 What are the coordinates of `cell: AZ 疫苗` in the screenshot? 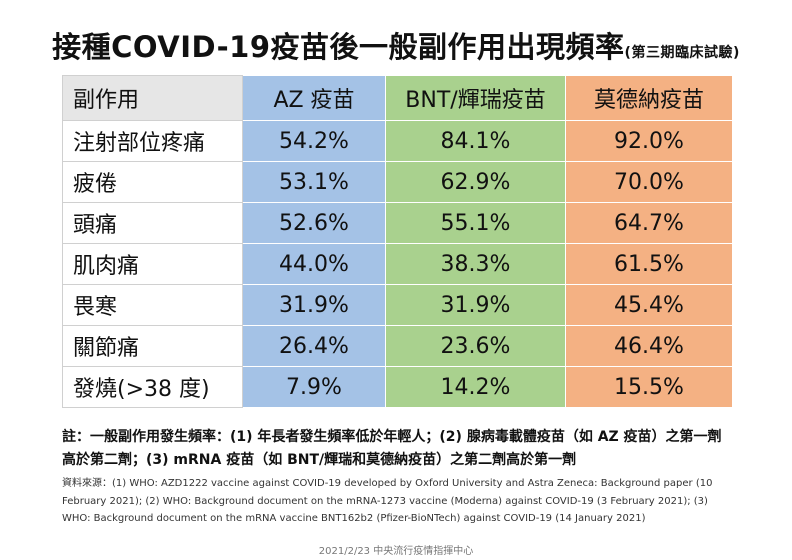 It's located at (314, 98).